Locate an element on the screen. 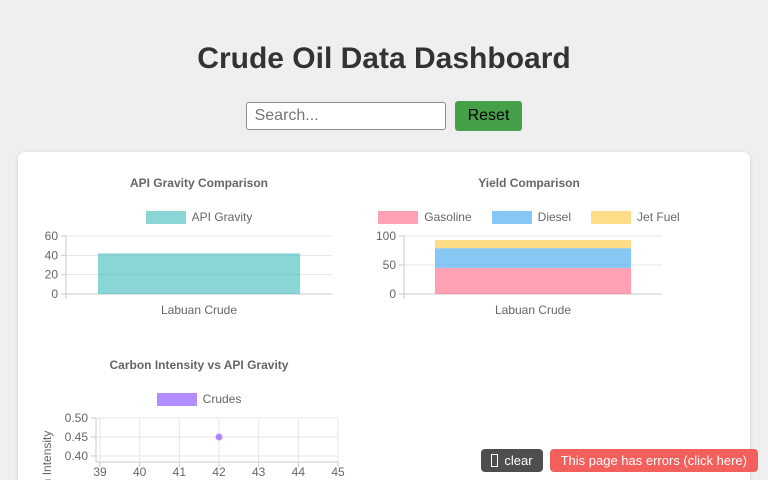  page-title: Crude Oil Data Dashboard is located at coordinates (384, 58).